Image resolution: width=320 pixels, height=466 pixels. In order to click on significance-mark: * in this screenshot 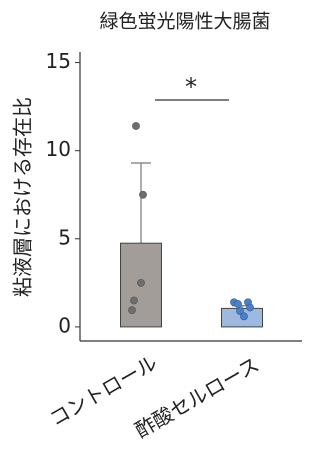, I will do `click(191, 87)`.